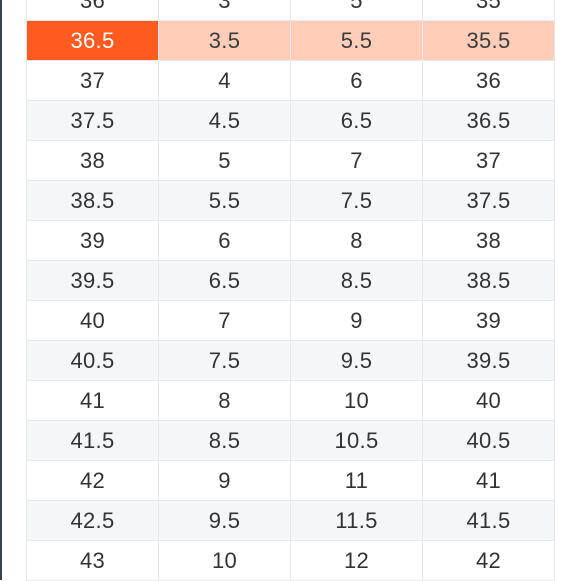 The width and height of the screenshot is (580, 581). Describe the element at coordinates (488, 40) in the screenshot. I see `table-cell: 35.5` at that location.